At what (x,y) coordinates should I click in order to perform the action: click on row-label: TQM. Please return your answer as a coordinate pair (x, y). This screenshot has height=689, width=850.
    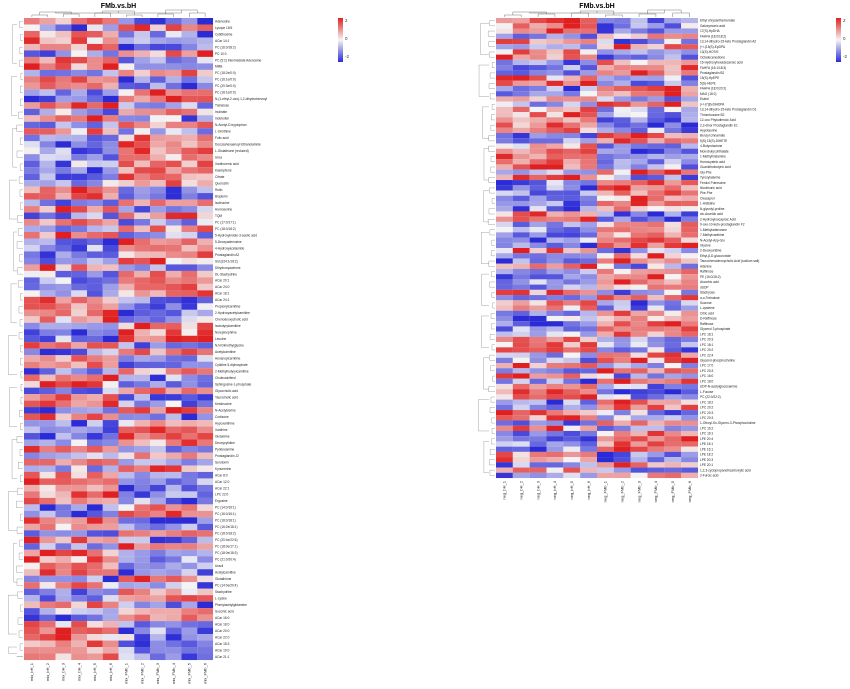
    Looking at the image, I should click on (218, 216).